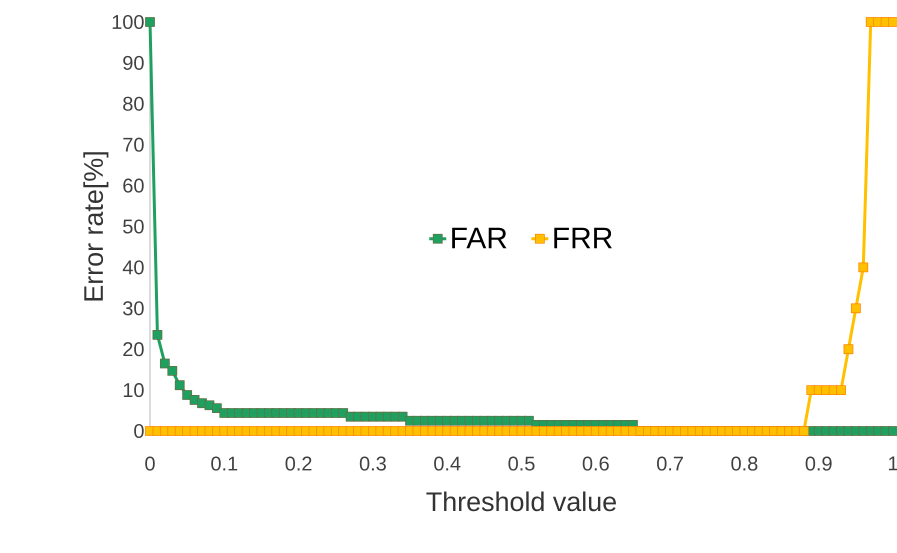 The height and width of the screenshot is (553, 897). I want to click on legend-label: FRR, so click(583, 238).